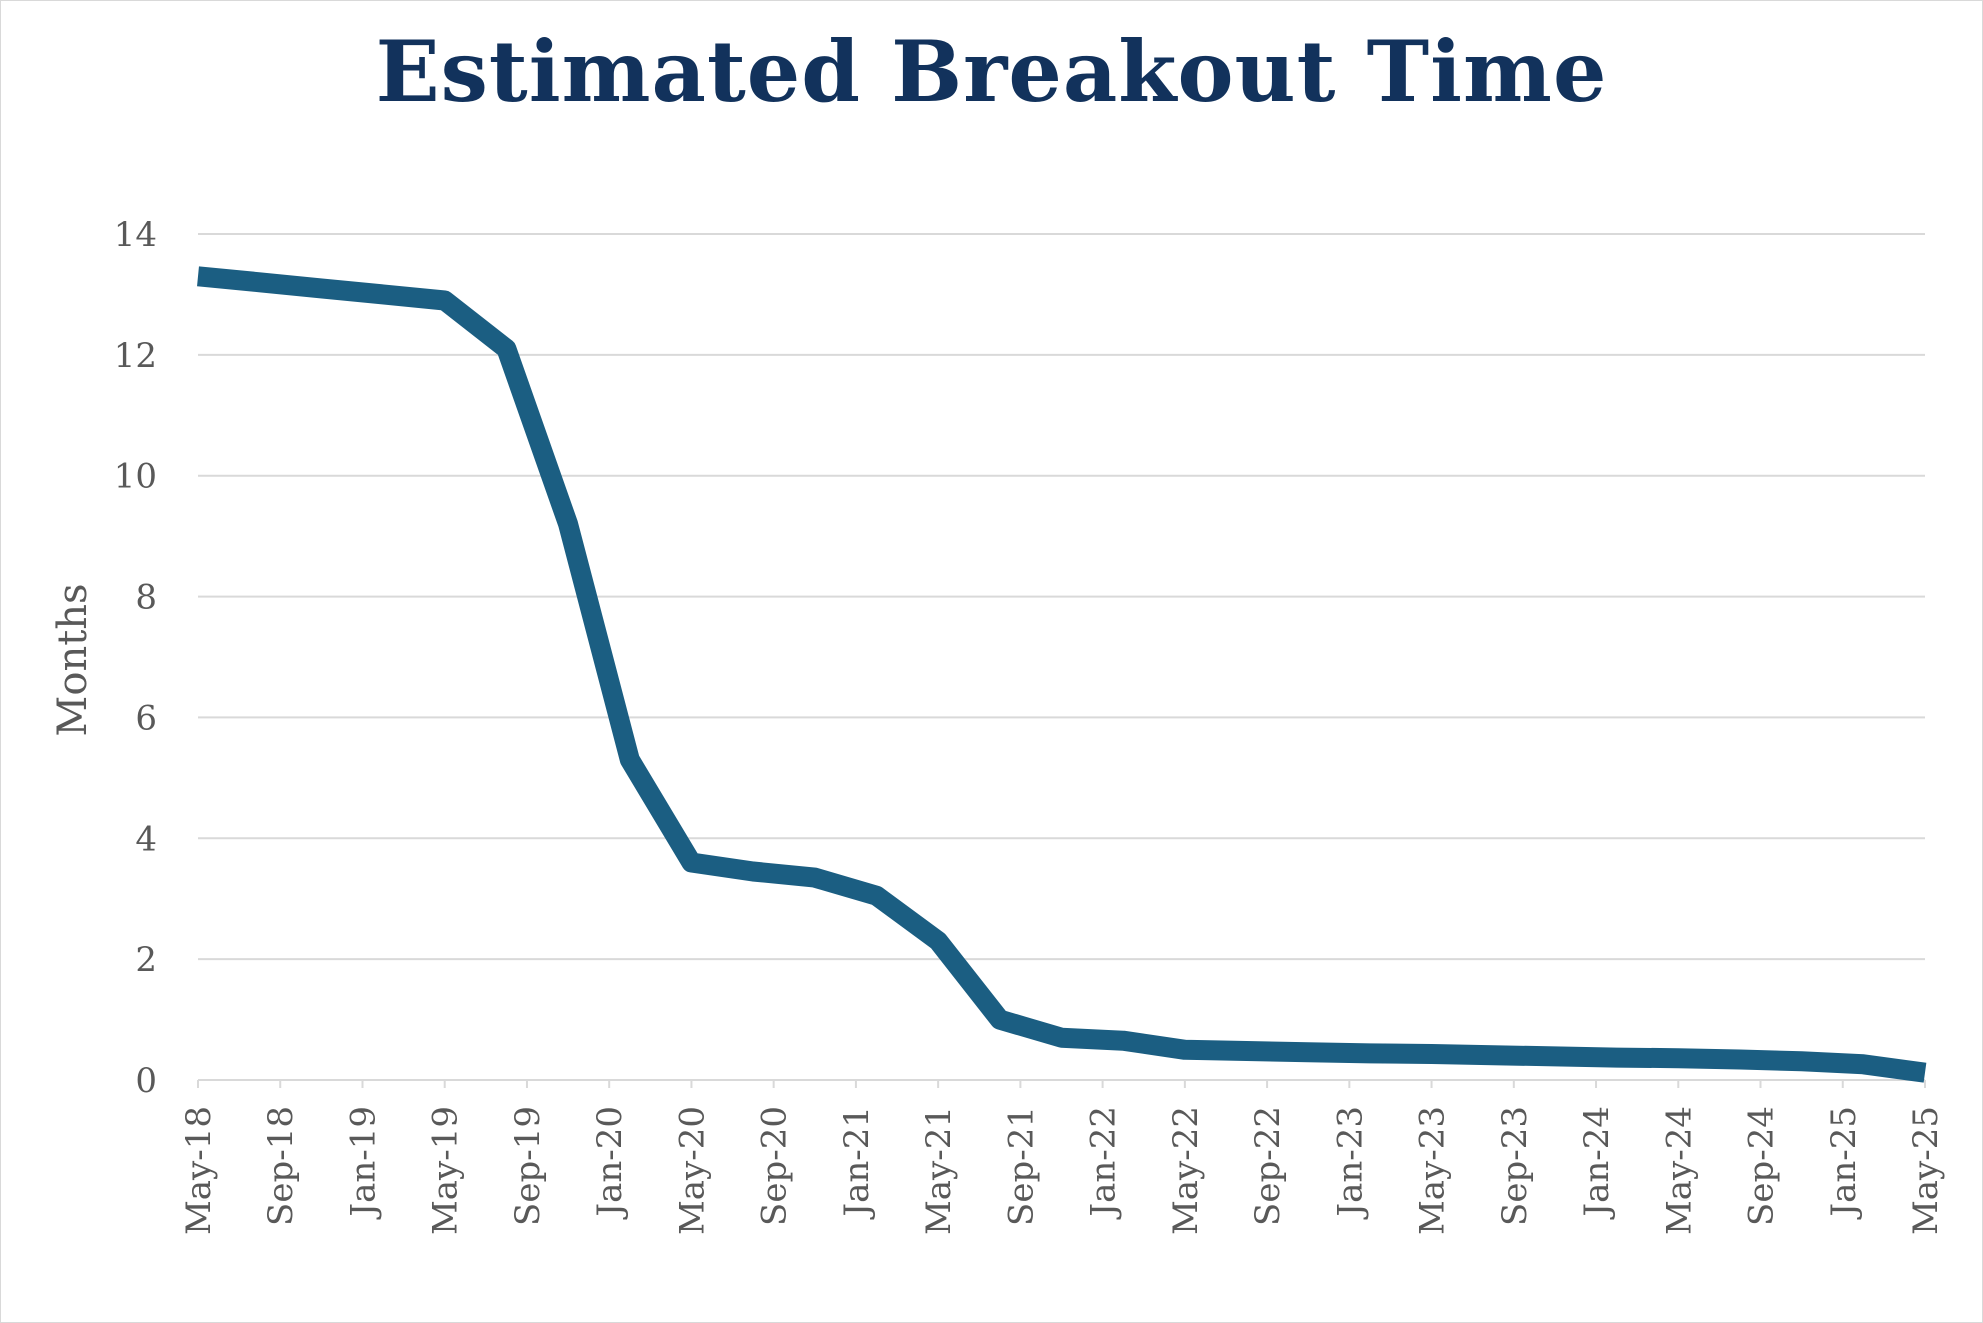 The height and width of the screenshot is (1323, 1983). What do you see at coordinates (135, 356) in the screenshot?
I see `y-tick-label: 12` at bounding box center [135, 356].